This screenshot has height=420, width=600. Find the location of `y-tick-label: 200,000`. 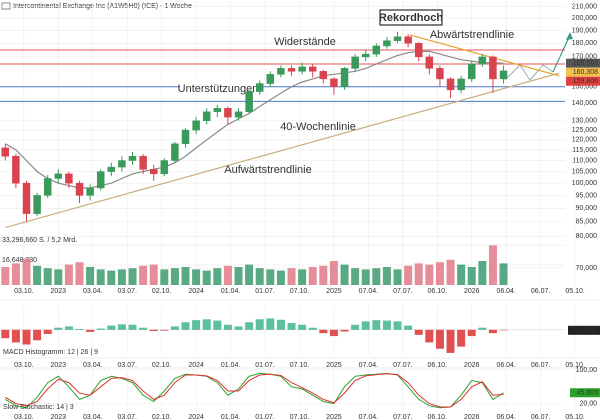

y-tick-label: 200,000 is located at coordinates (584, 18).